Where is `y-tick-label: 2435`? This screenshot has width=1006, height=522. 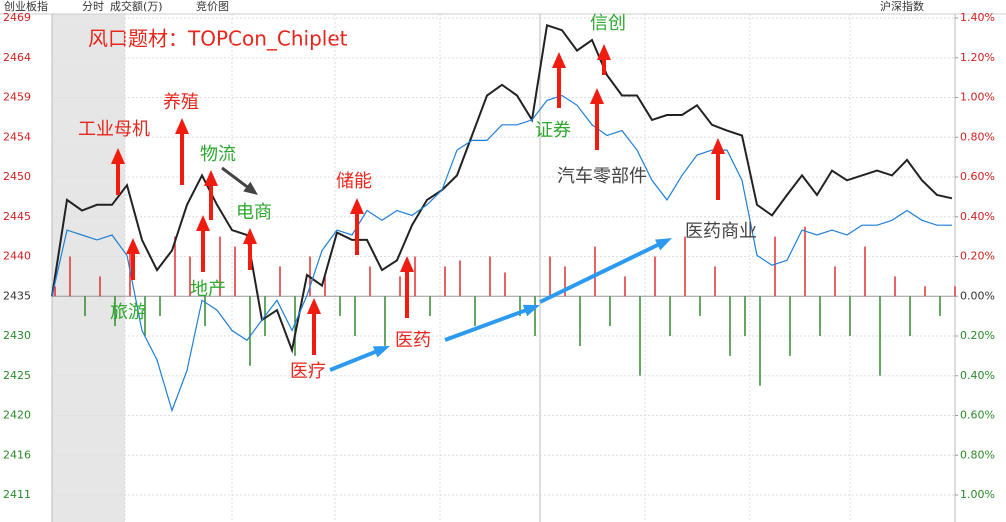 y-tick-label: 2435 is located at coordinates (17, 295).